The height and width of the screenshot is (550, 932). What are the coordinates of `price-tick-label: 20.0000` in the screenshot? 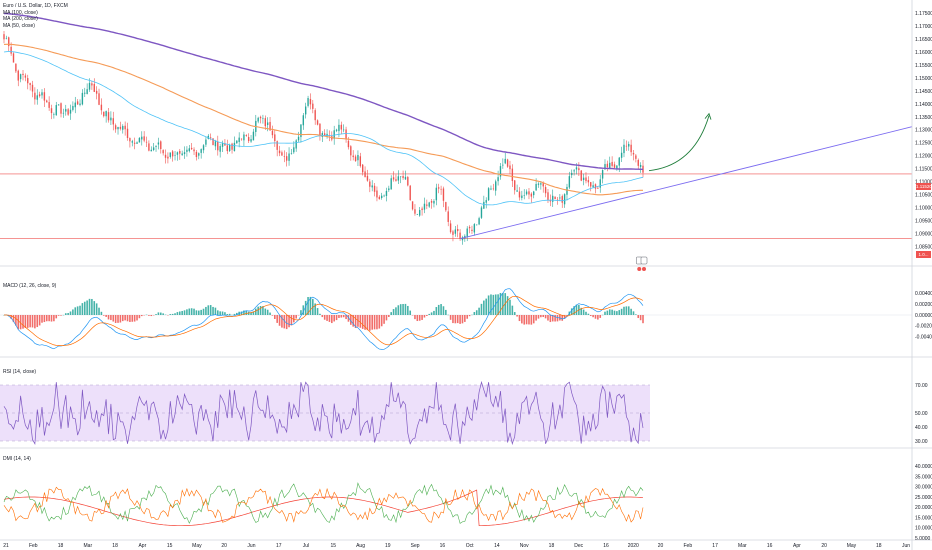 It's located at (923, 508).